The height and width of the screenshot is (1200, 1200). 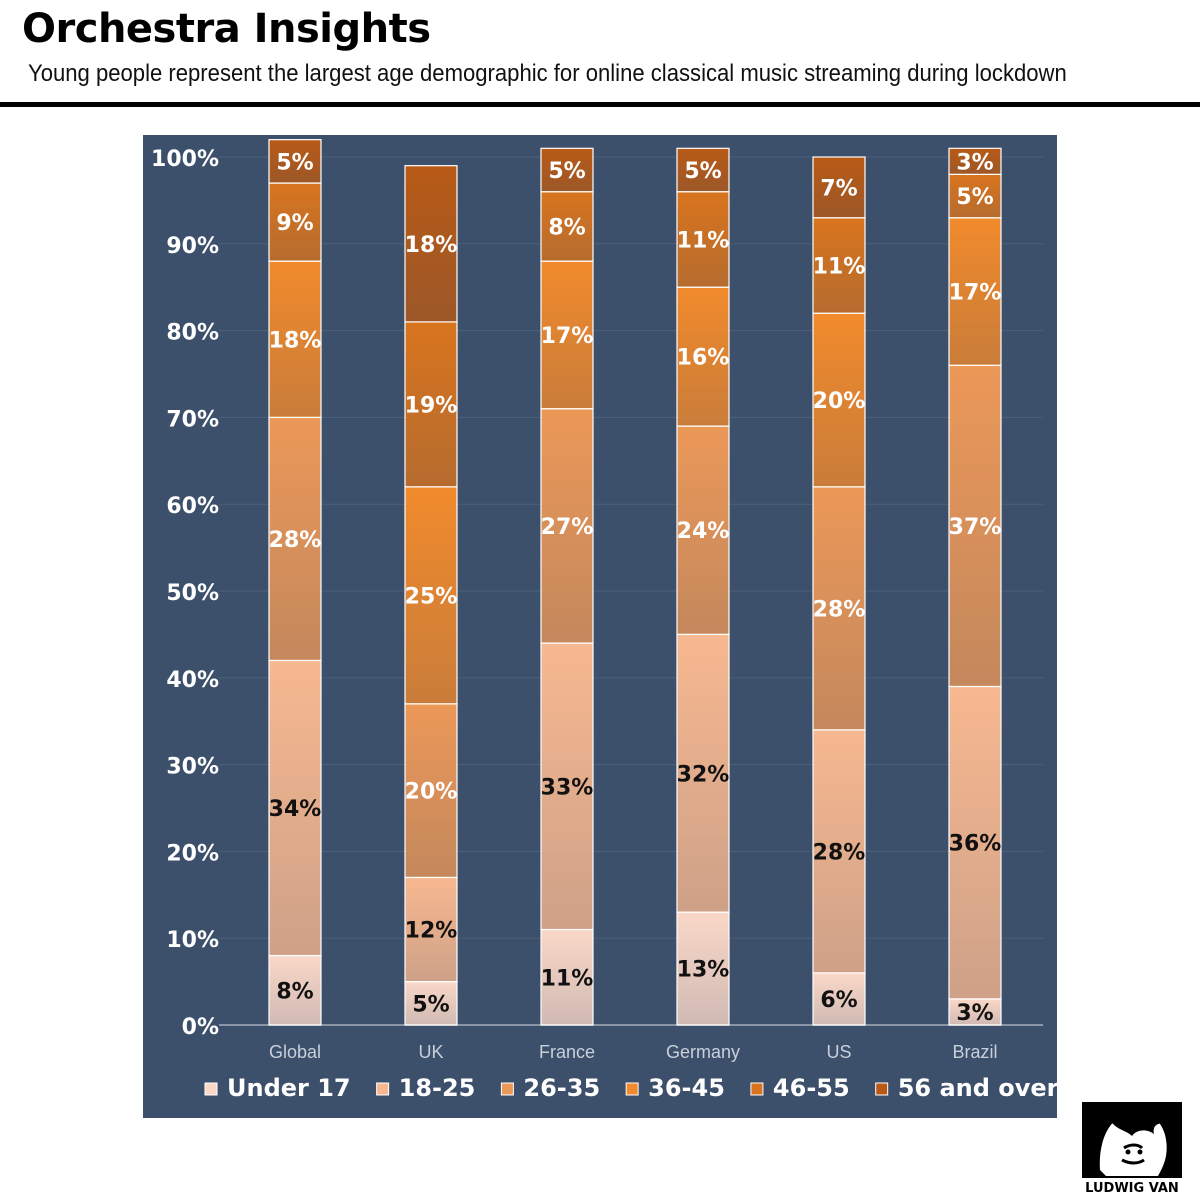 I want to click on y-tick-label: 90%, so click(x=192, y=246).